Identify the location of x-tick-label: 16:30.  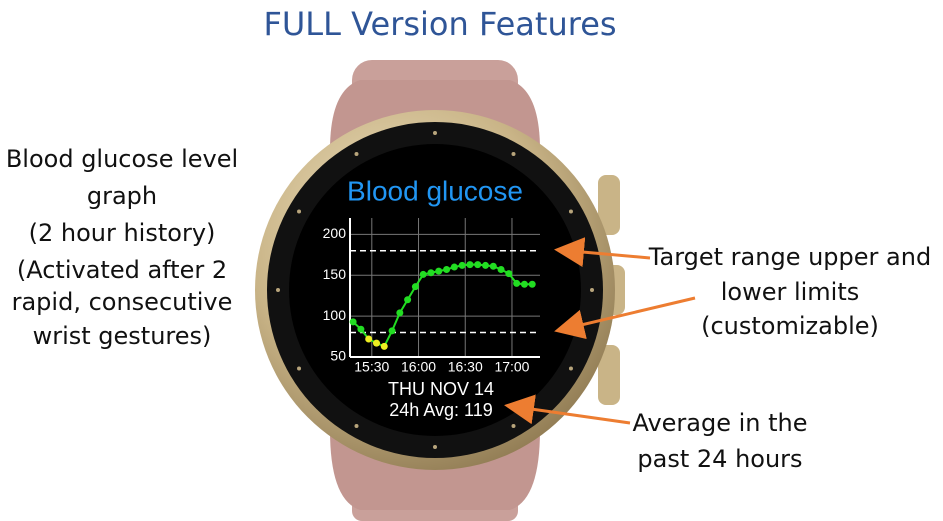
(465, 367).